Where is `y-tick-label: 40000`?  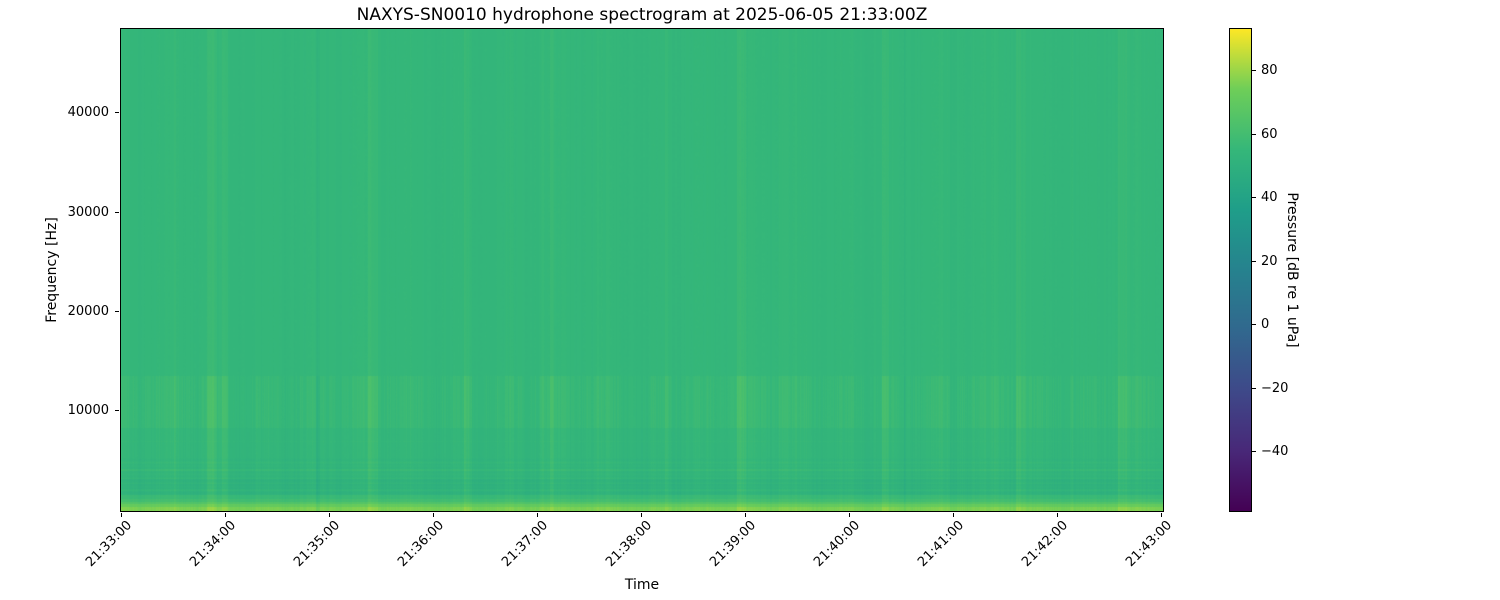
y-tick-label: 40000 is located at coordinates (88, 113).